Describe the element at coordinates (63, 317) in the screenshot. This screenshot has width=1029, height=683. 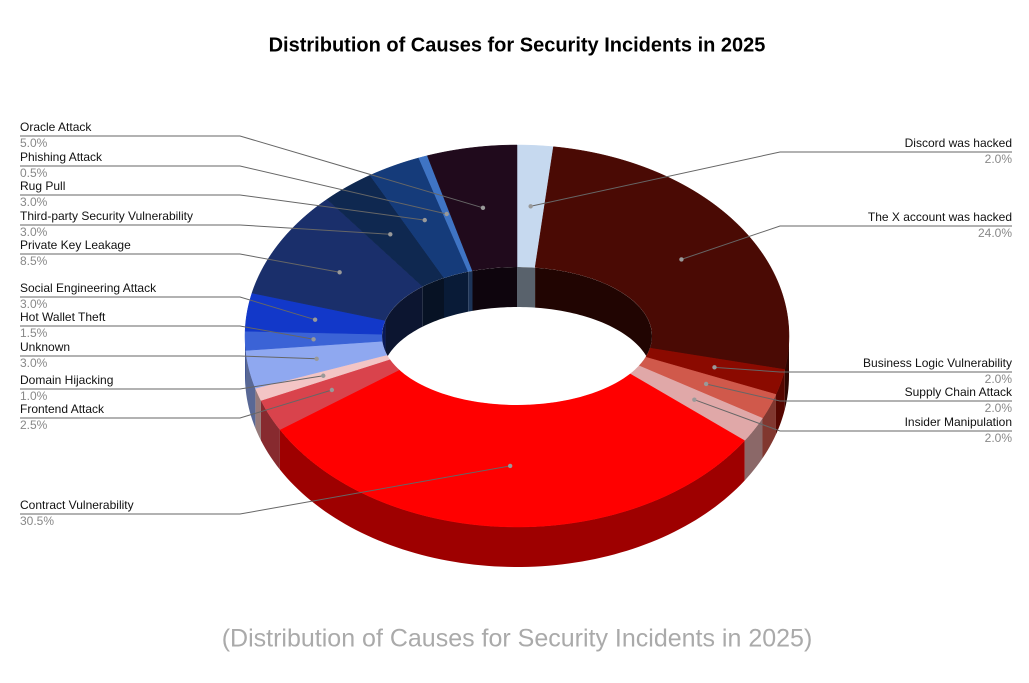
I see `label-name: Hot Wallet Theft` at that location.